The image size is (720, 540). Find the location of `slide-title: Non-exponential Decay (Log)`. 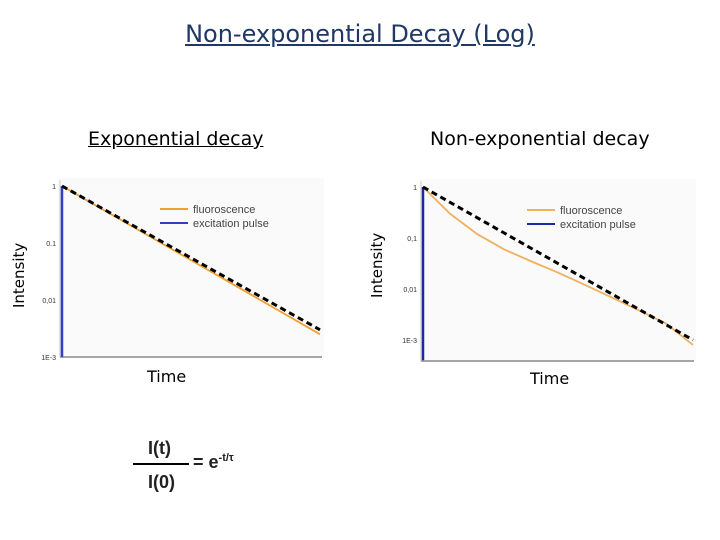

slide-title: Non-exponential Decay (Log) is located at coordinates (360, 34).